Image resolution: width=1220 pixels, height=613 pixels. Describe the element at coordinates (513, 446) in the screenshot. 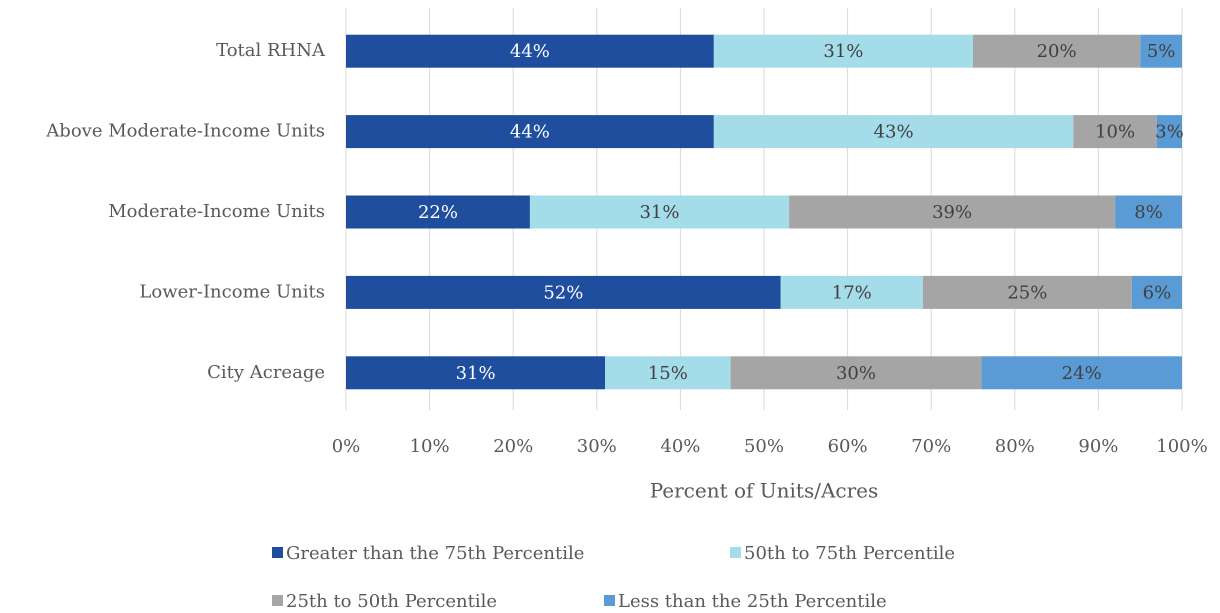

I see `x-tick-label: 20%` at that location.